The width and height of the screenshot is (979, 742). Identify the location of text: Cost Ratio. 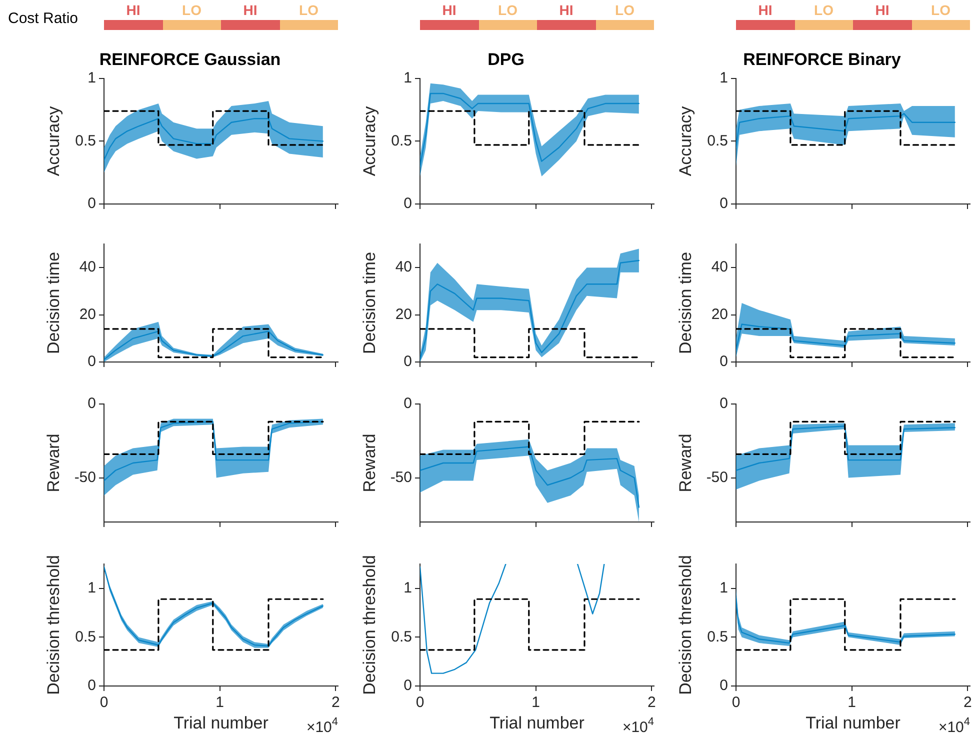
(43, 18).